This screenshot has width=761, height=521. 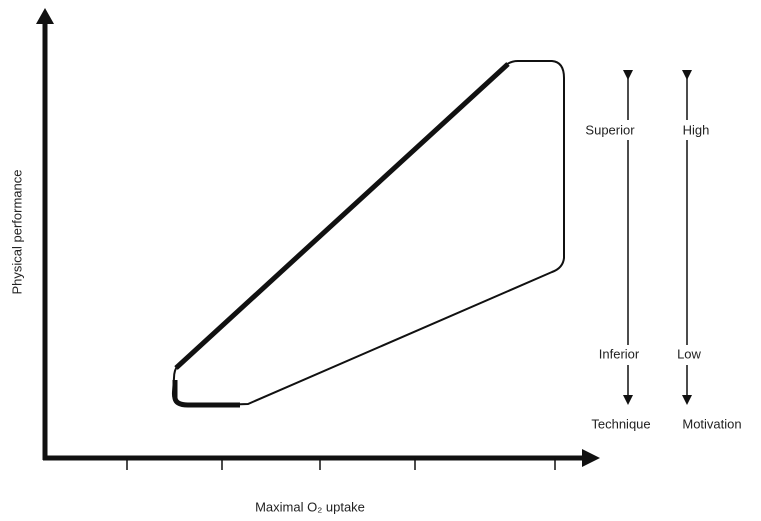 I want to click on x-arrowhead, so click(x=591, y=458).